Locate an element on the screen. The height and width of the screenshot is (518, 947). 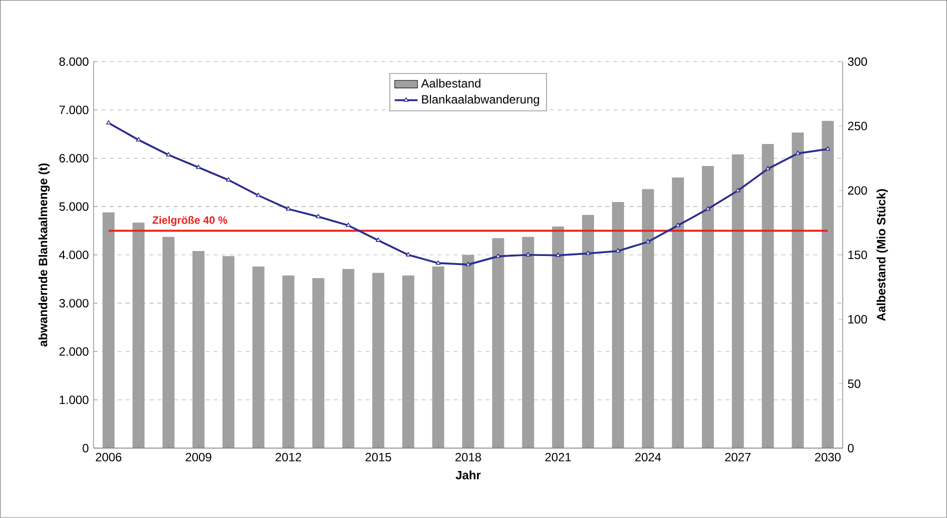
x-tick-label: 2015 is located at coordinates (379, 457).